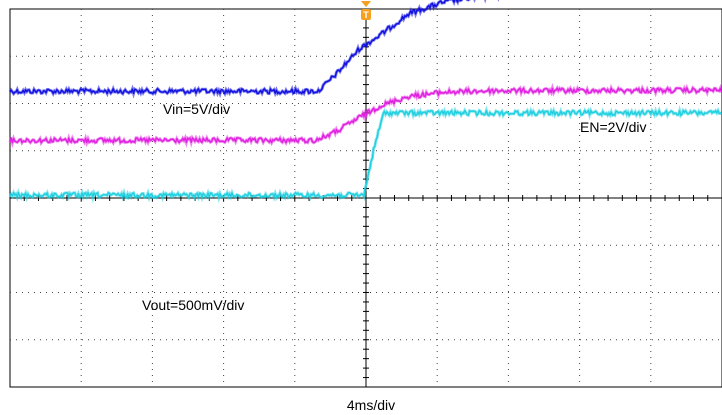 This screenshot has width=722, height=415. What do you see at coordinates (613, 127) in the screenshot?
I see `annotation-en: EN=2V/div` at bounding box center [613, 127].